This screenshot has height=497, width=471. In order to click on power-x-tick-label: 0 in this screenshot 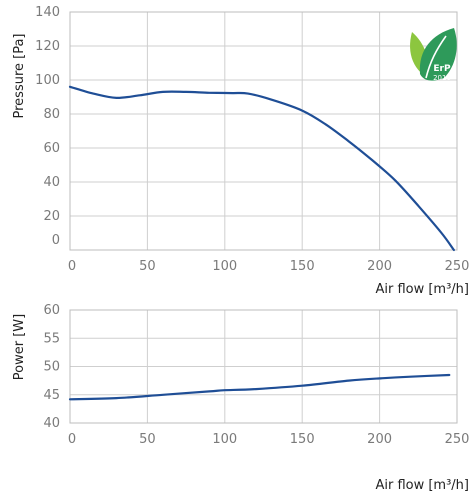, I will do `click(72, 439)`.